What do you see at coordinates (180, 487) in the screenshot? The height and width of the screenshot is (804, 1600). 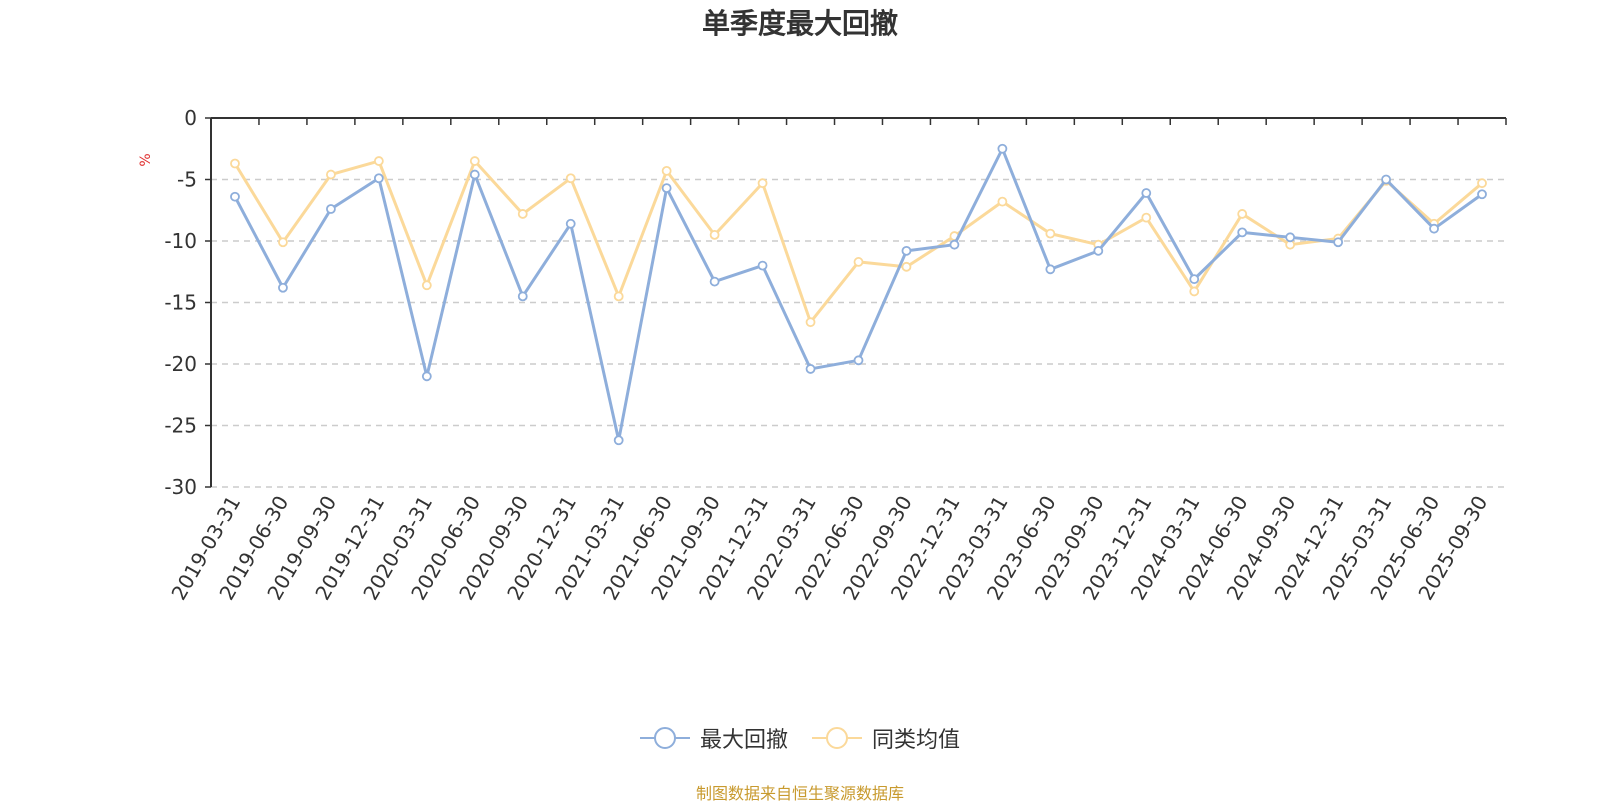 I see `y-tick-label: -30` at bounding box center [180, 487].